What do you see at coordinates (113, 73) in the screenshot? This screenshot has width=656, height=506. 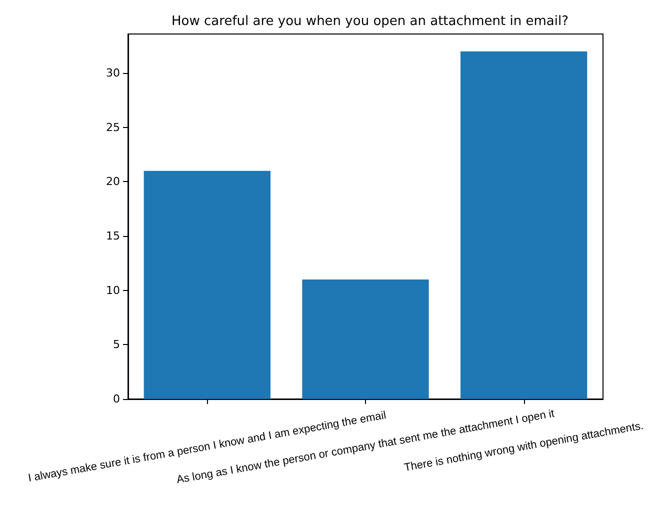 I see `y-tick-label: 30` at bounding box center [113, 73].